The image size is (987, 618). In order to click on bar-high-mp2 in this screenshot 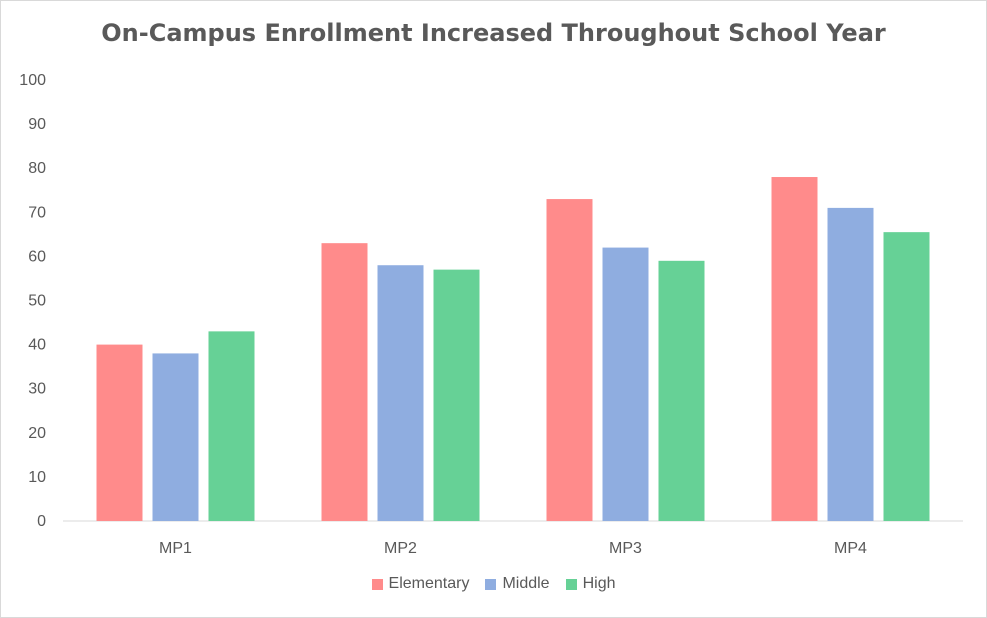, I will do `click(456, 395)`.